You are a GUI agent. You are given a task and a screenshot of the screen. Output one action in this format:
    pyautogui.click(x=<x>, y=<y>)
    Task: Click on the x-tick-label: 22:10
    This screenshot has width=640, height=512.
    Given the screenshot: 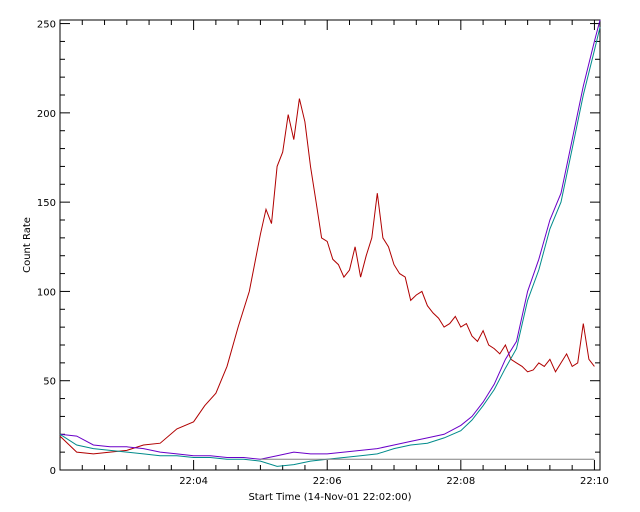 What is the action you would take?
    pyautogui.click(x=594, y=481)
    